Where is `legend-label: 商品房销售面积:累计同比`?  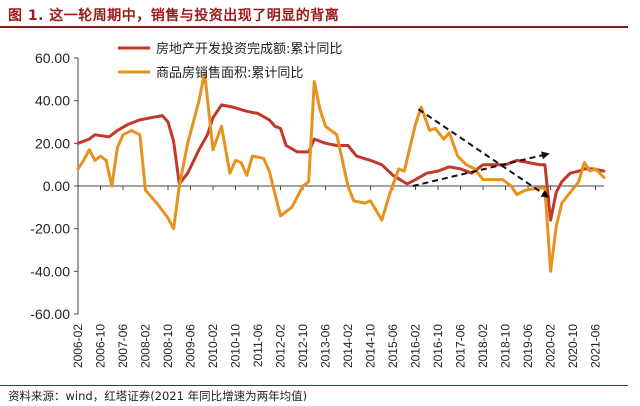
legend-label: 商品房销售面积:累计同比 is located at coordinates (229, 73).